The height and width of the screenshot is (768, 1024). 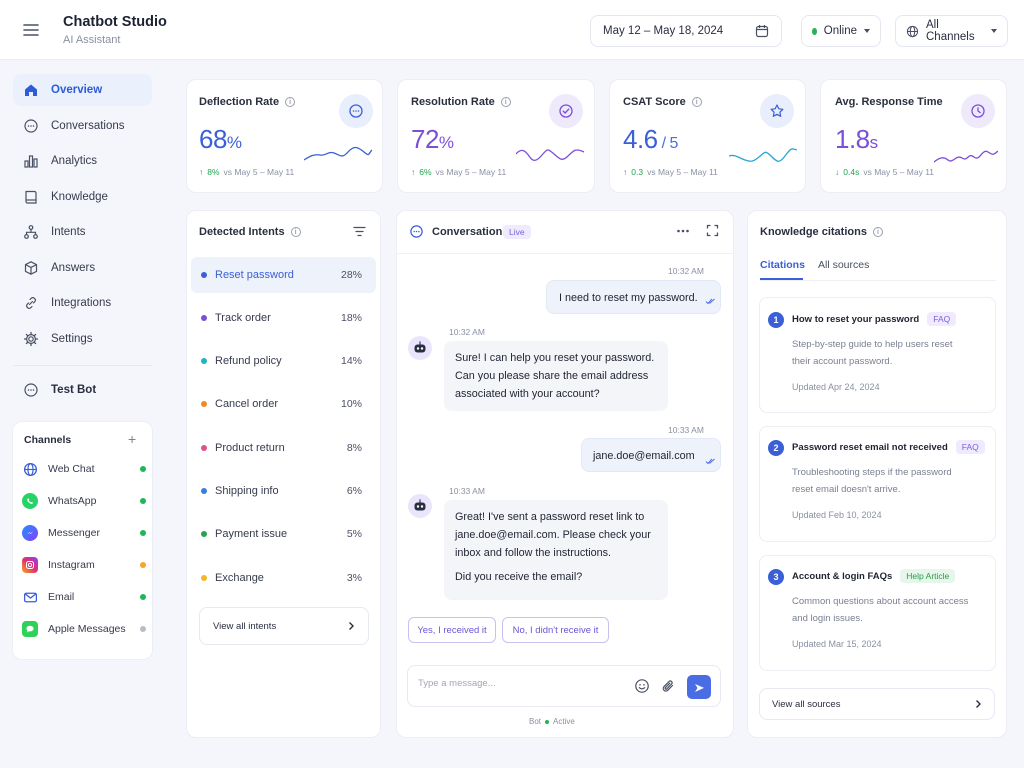 I want to click on sidebar-item-intents: Intents, so click(x=82, y=232).